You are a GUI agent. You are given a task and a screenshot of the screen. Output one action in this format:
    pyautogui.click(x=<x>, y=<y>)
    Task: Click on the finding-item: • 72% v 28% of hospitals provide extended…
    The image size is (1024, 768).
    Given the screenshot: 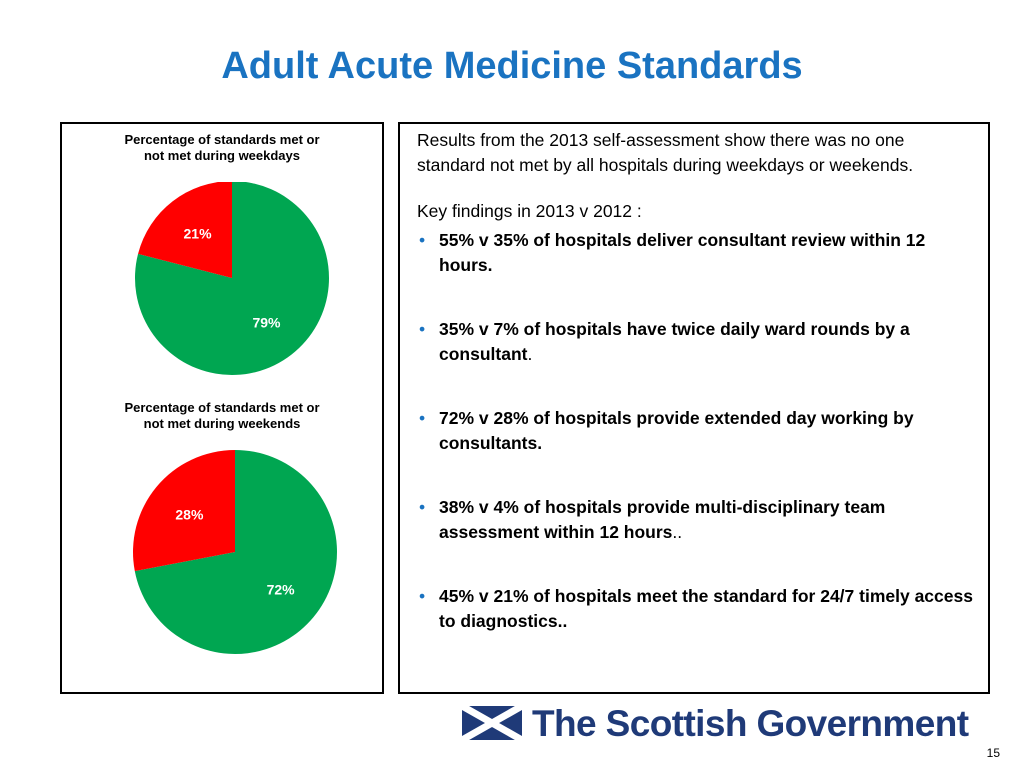 What is the action you would take?
    pyautogui.click(x=696, y=431)
    